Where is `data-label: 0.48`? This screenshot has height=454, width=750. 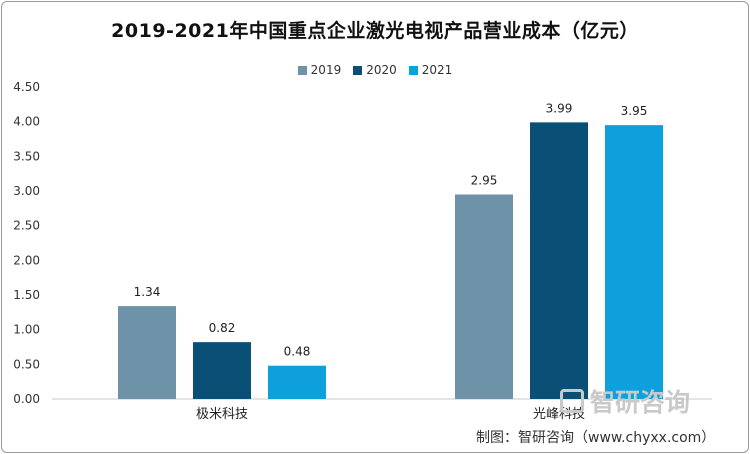
data-label: 0.48 is located at coordinates (297, 352).